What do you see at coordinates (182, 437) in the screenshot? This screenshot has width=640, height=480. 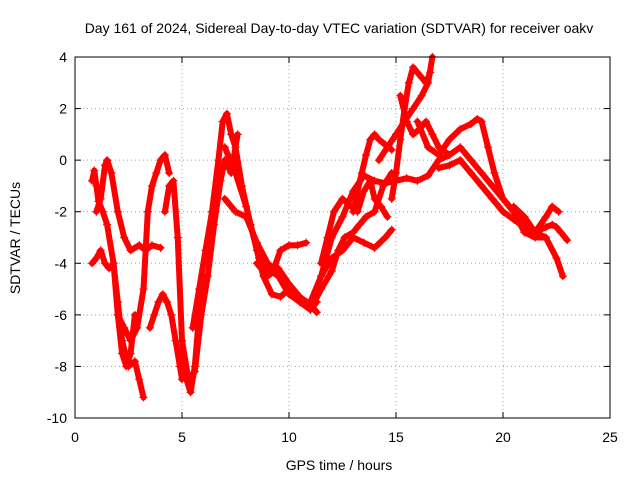 I see `x-tick-label: 5` at bounding box center [182, 437].